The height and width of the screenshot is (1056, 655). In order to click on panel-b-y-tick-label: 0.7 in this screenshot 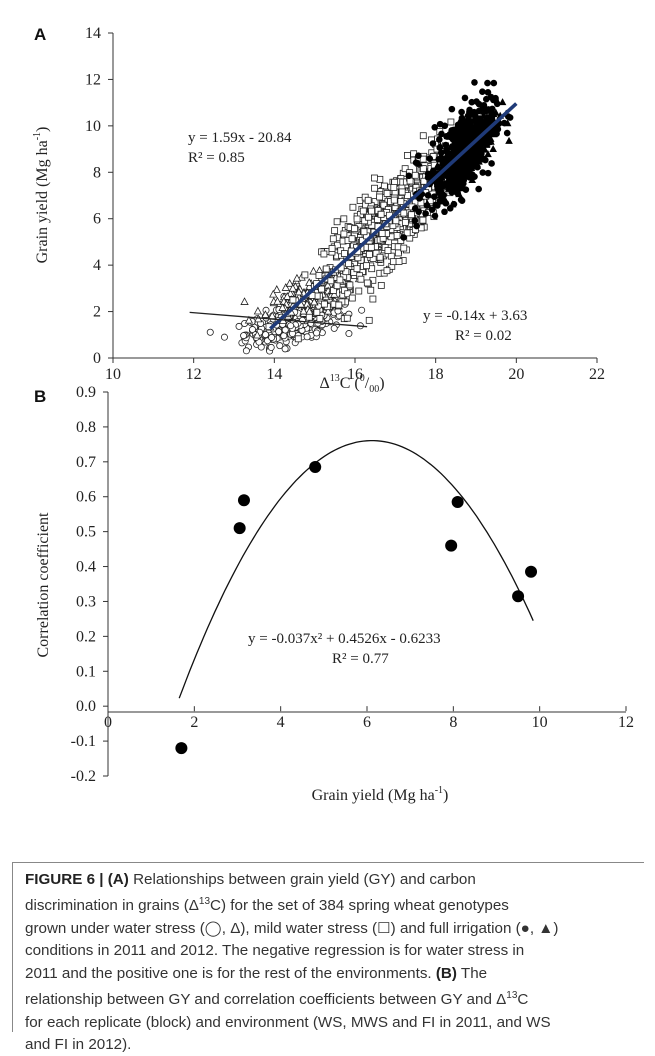, I will do `click(86, 462)`.